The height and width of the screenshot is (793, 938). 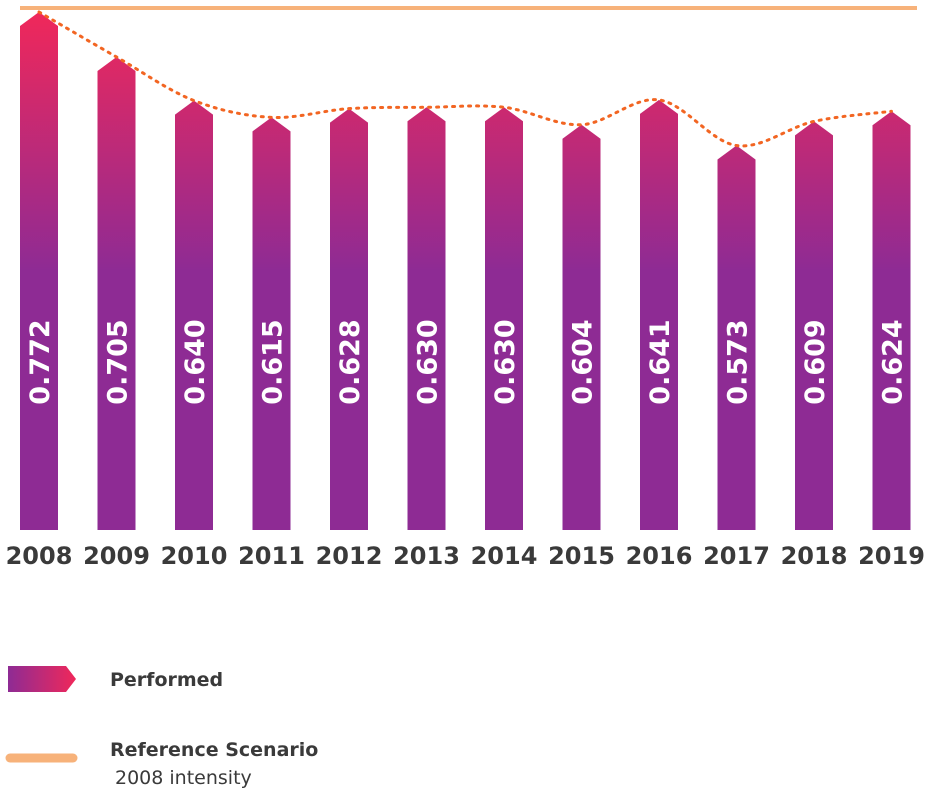 I want to click on bar-2010, so click(x=194, y=315).